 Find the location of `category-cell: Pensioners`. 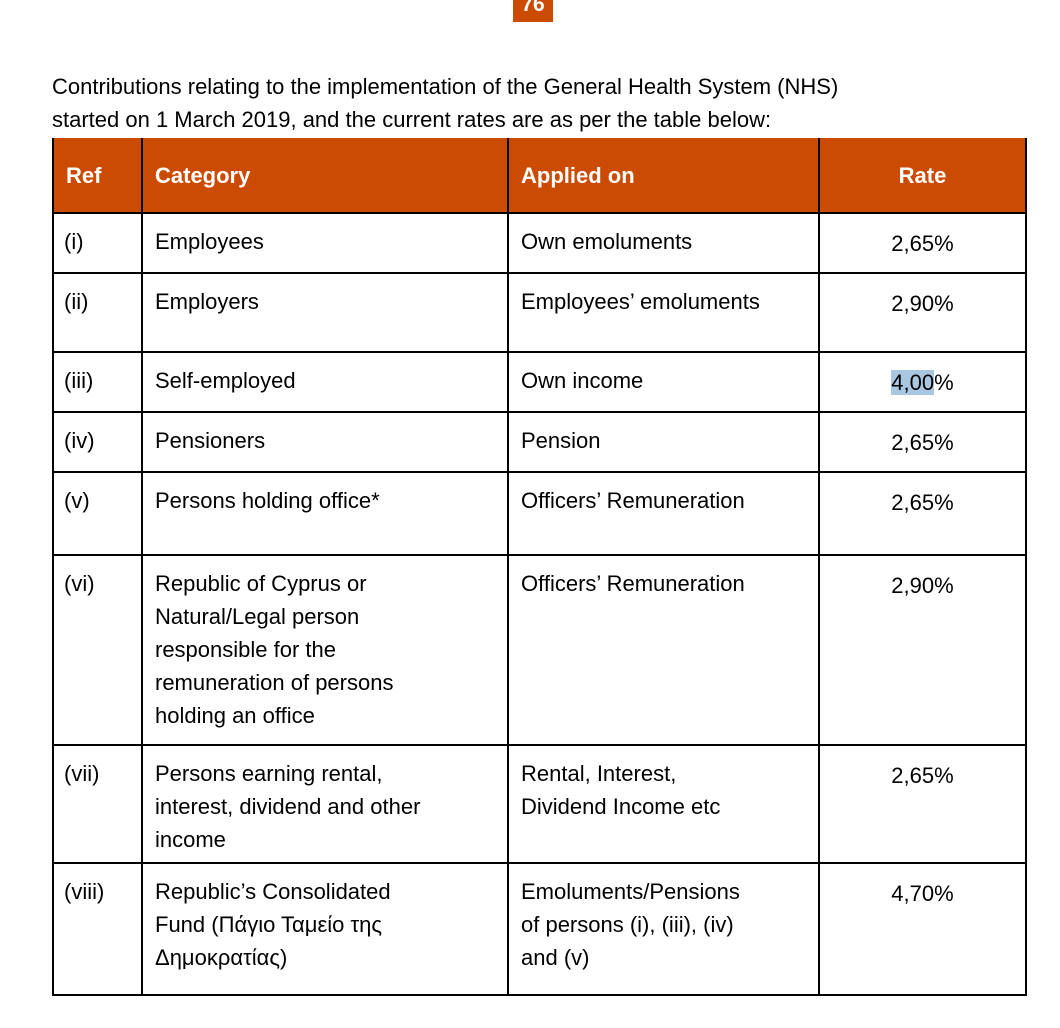

category-cell: Pensioners is located at coordinates (325, 442).